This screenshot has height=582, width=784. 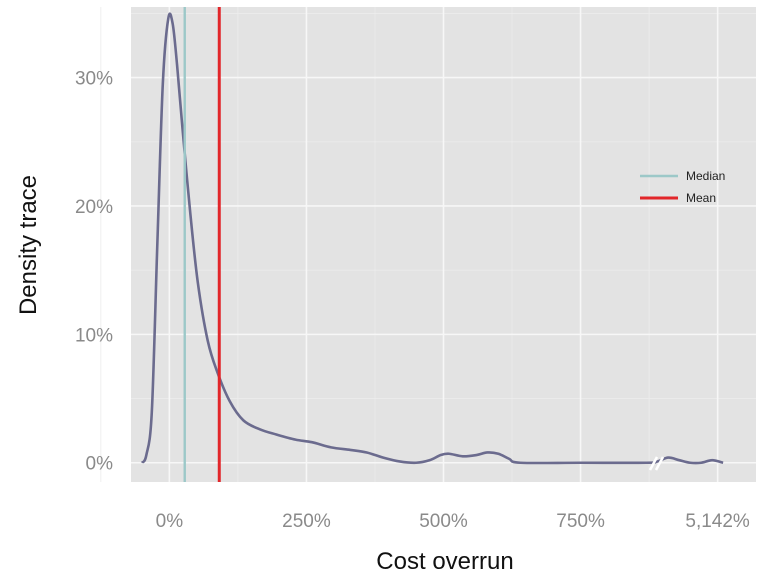 What do you see at coordinates (443, 521) in the screenshot?
I see `x-tick-label: 500%` at bounding box center [443, 521].